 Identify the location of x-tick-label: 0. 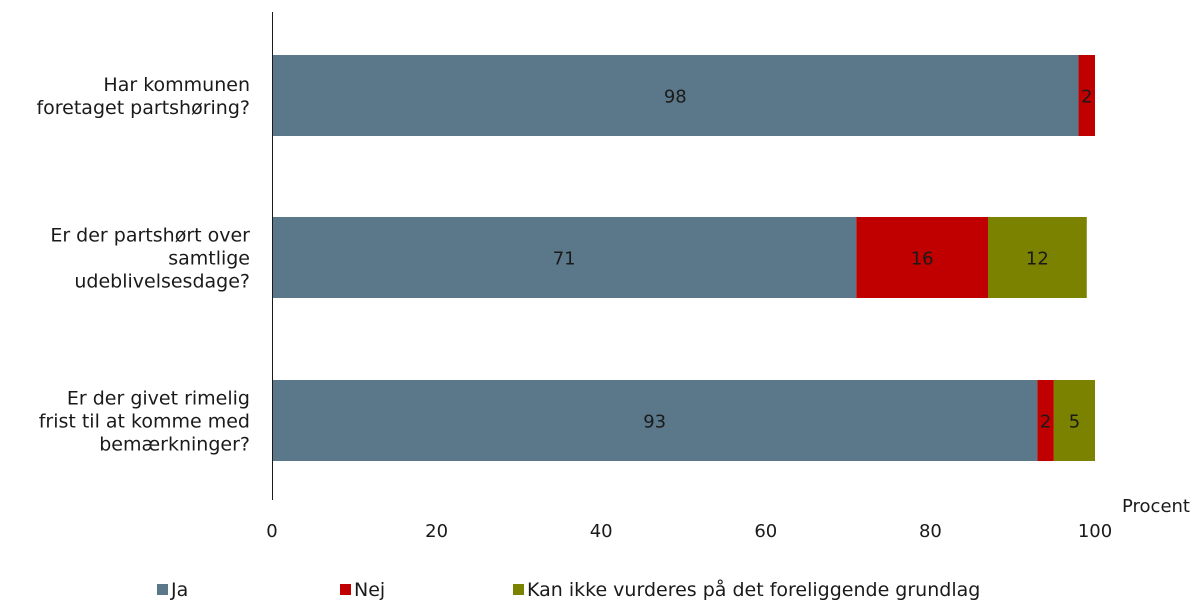
(271, 531).